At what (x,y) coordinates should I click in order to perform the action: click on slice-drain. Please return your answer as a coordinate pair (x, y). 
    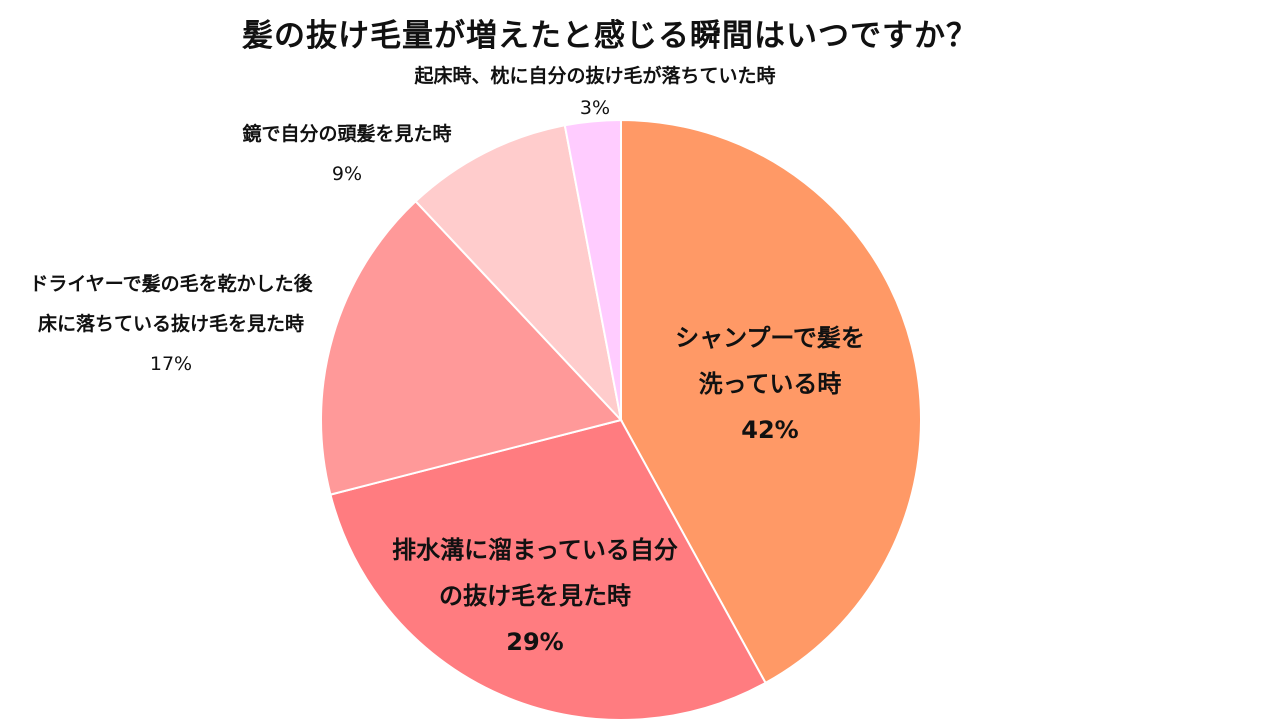
    Looking at the image, I should click on (548, 569).